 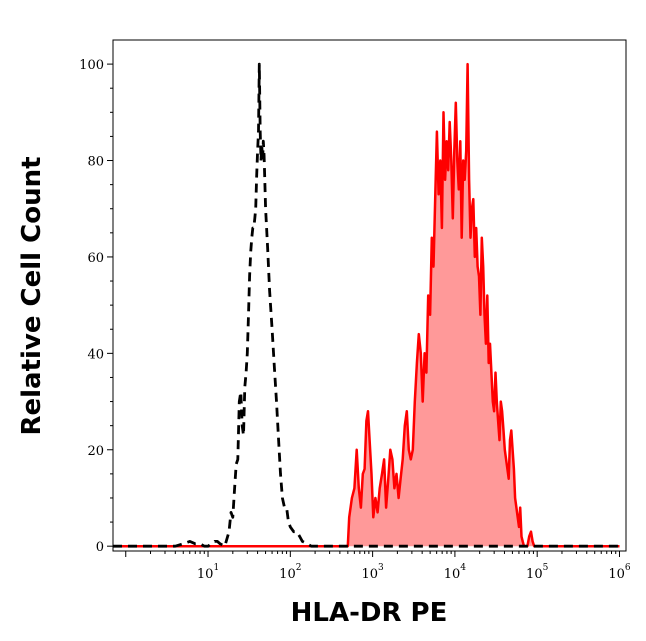 What do you see at coordinates (369, 613) in the screenshot?
I see `x-axis-title: HLA-DR PE` at bounding box center [369, 613].